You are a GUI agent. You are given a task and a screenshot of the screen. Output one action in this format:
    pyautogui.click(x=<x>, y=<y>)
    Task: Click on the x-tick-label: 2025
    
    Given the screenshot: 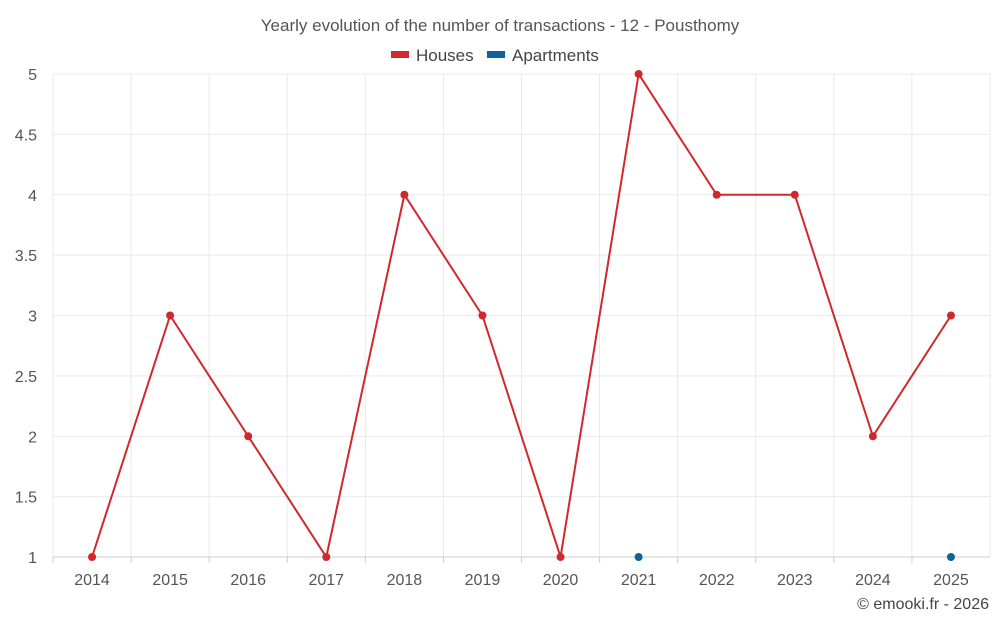 What is the action you would take?
    pyautogui.click(x=951, y=580)
    